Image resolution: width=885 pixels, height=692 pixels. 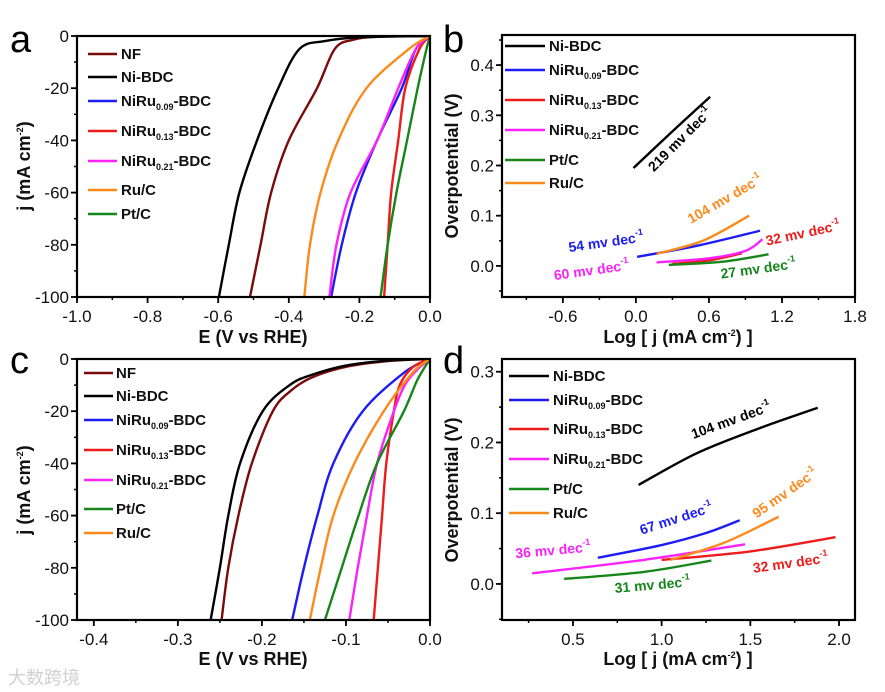 I want to click on y-tick-label: -40, so click(x=56, y=140).